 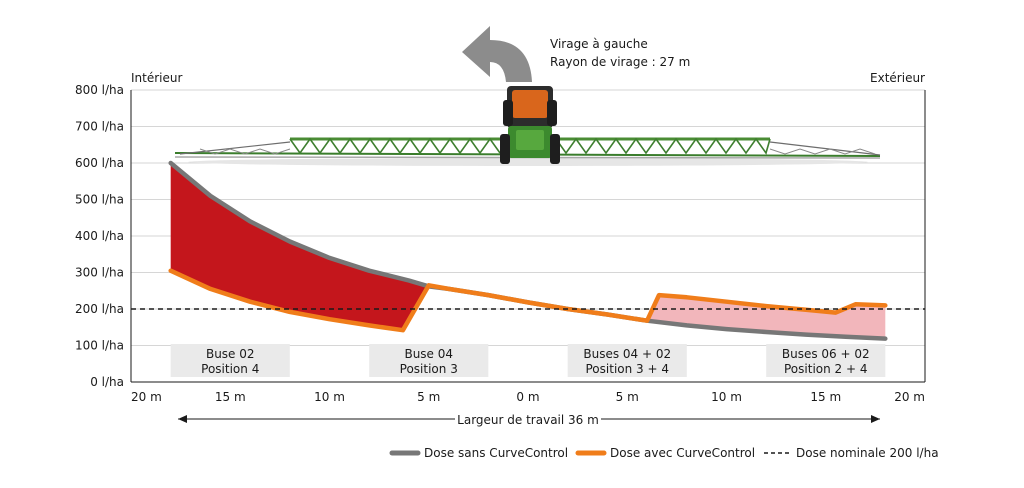 What do you see at coordinates (628, 369) in the screenshot?
I see `section-label-position: Position 3 + 4` at bounding box center [628, 369].